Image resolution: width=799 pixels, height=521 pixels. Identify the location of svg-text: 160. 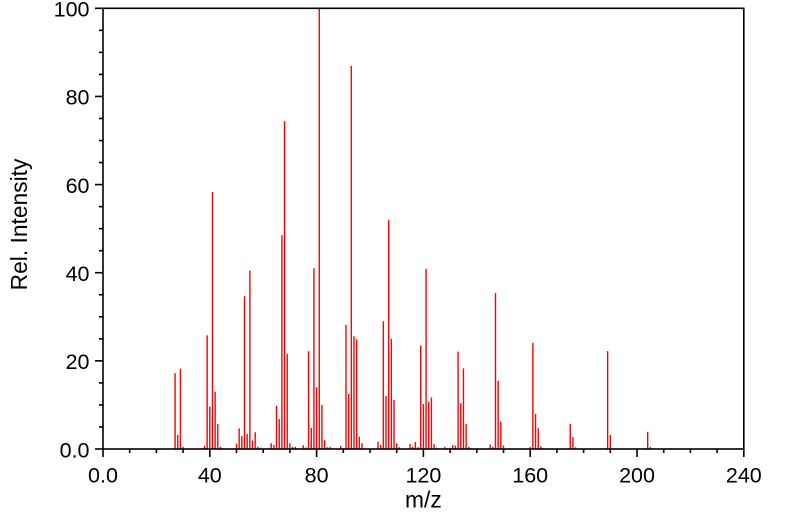
(530, 476).